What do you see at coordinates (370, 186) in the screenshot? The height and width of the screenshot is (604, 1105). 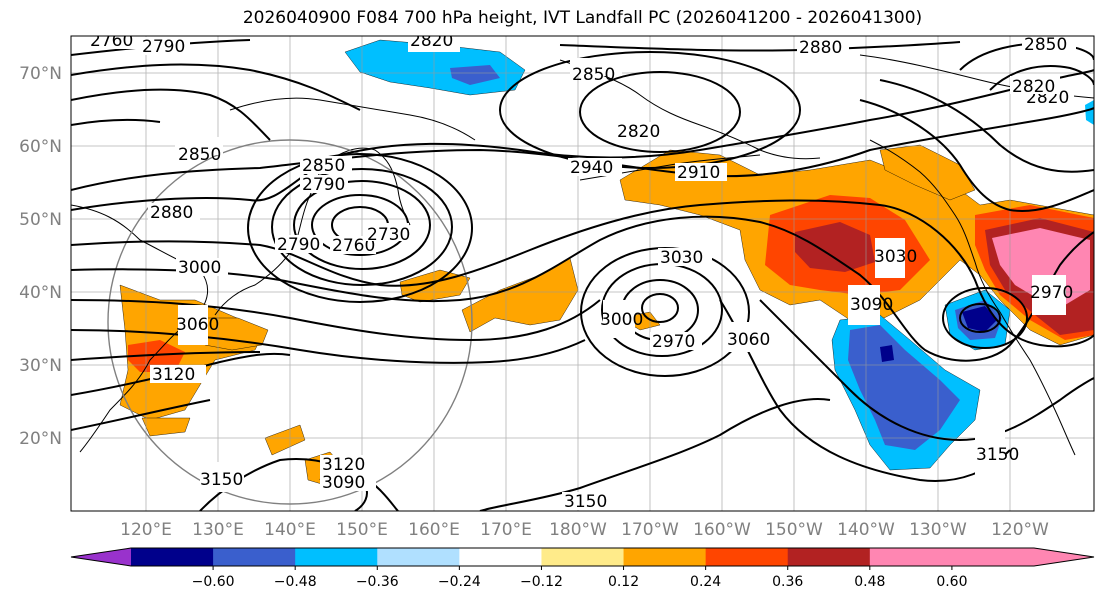 I see `coast-kamchatka` at bounding box center [370, 186].